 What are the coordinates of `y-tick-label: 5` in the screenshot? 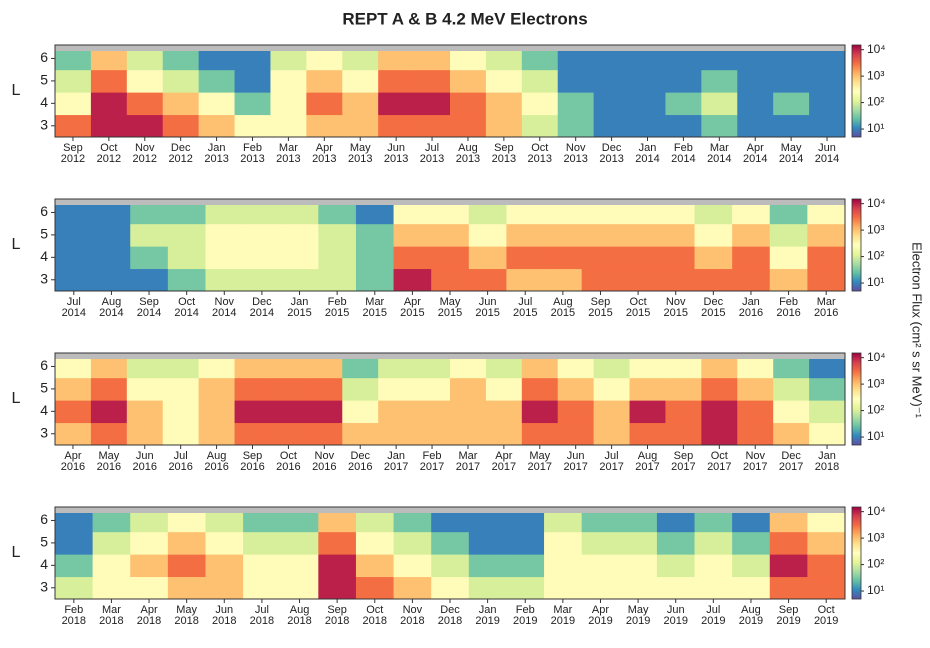 It's located at (44, 388).